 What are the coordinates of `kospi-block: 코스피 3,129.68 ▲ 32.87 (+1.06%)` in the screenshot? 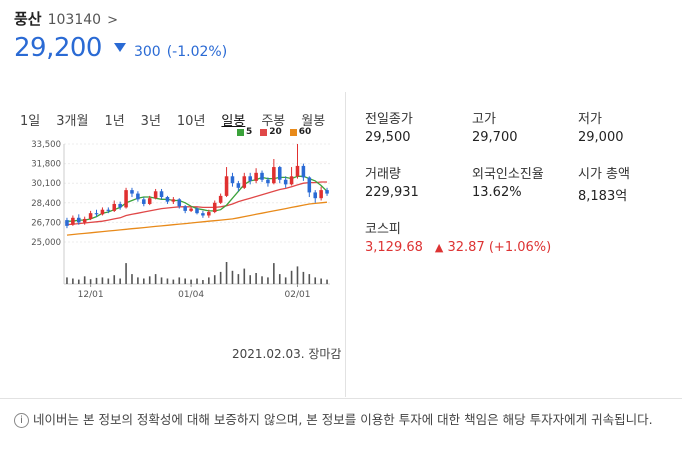 It's located at (458, 236).